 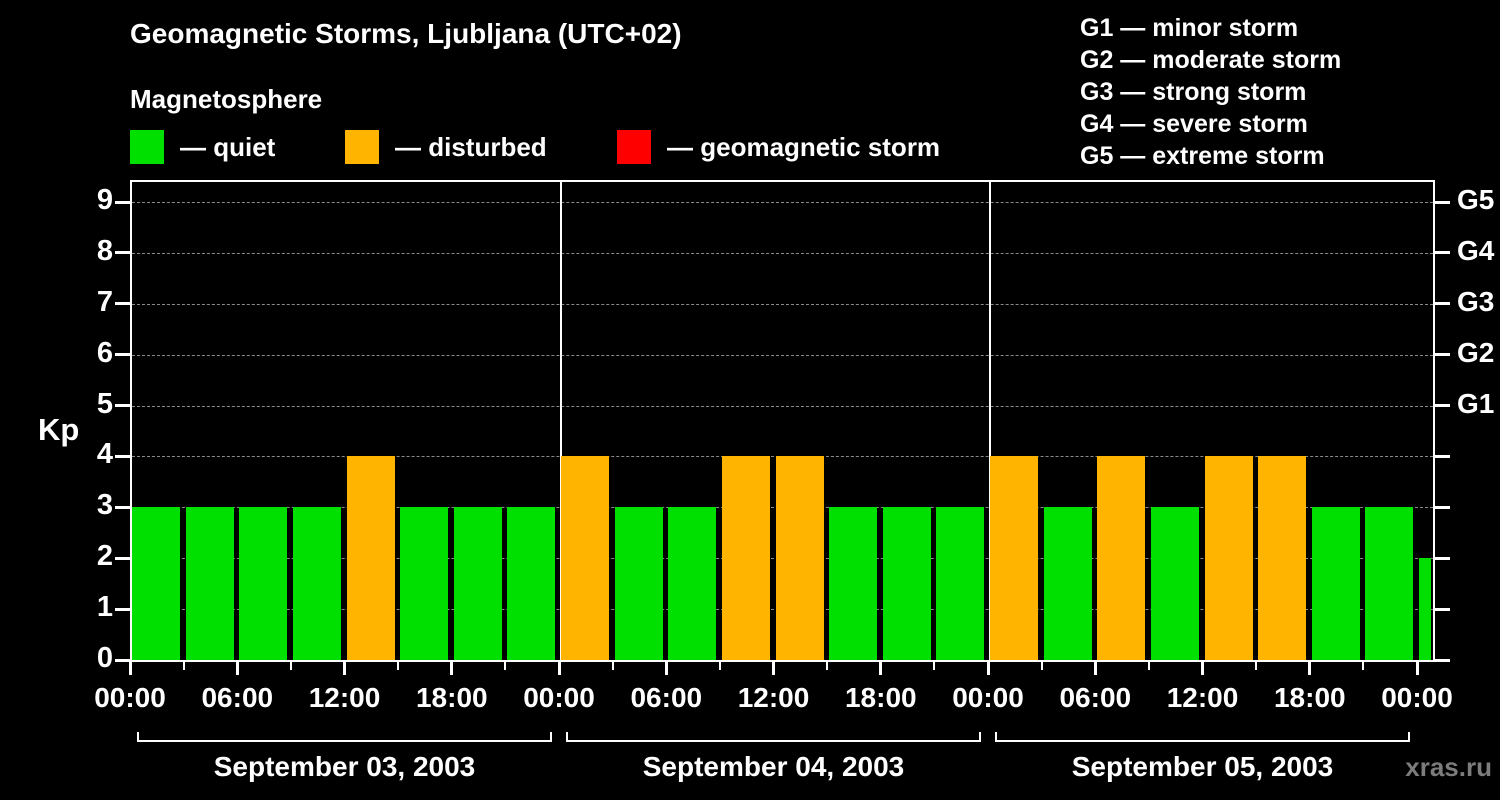 What do you see at coordinates (104, 352) in the screenshot?
I see `y-tick-label: 6` at bounding box center [104, 352].